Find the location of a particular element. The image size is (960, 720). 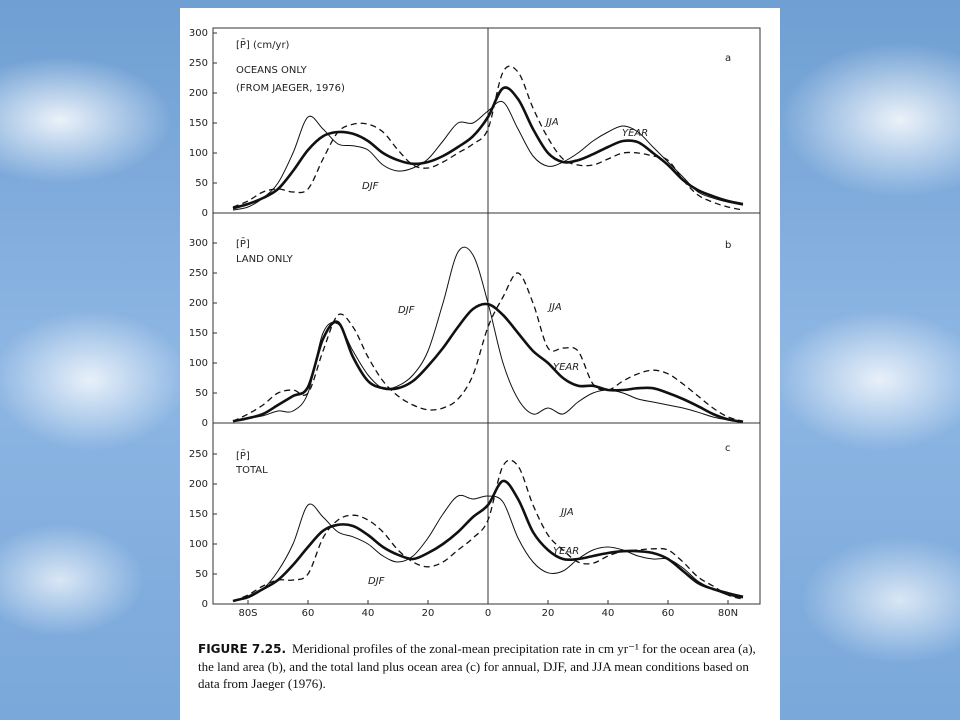

caption-label: FIGURE 7.25. is located at coordinates (242, 649).